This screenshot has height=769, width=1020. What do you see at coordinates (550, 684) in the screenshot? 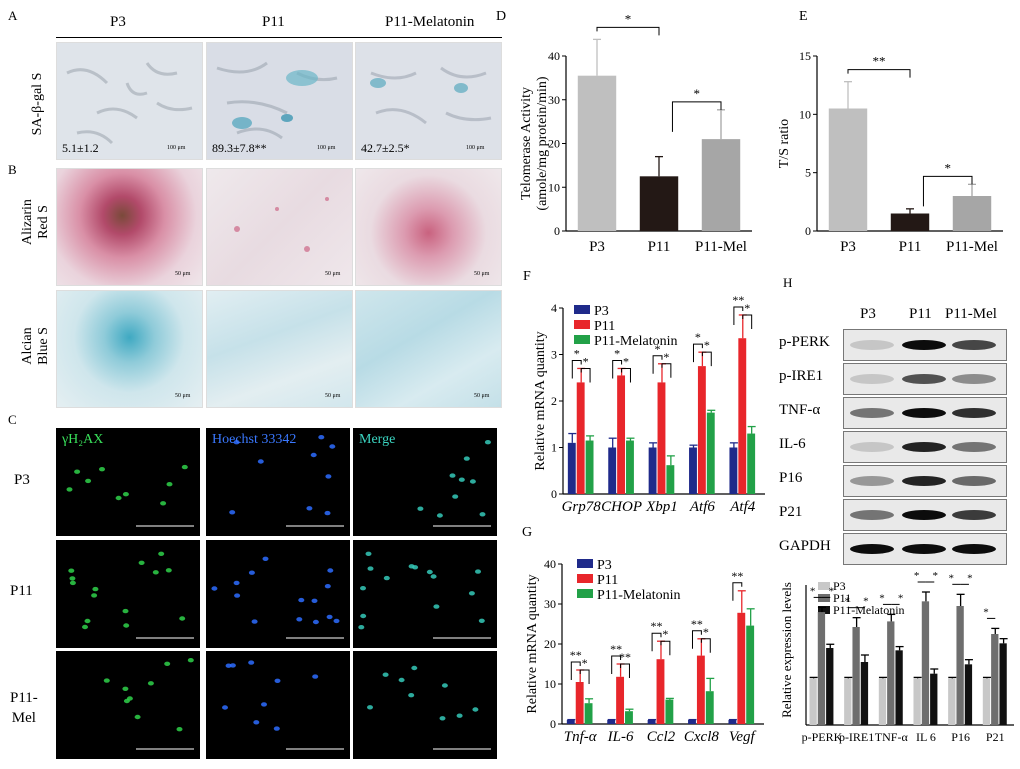
I see `y-tick-label: 10` at bounding box center [550, 684].